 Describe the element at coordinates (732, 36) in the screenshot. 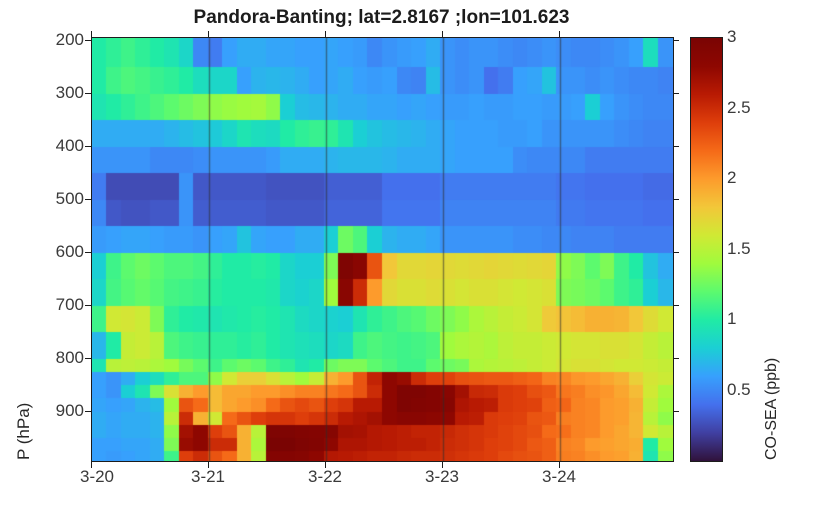

I see `colorbar-tick-label: 3` at that location.